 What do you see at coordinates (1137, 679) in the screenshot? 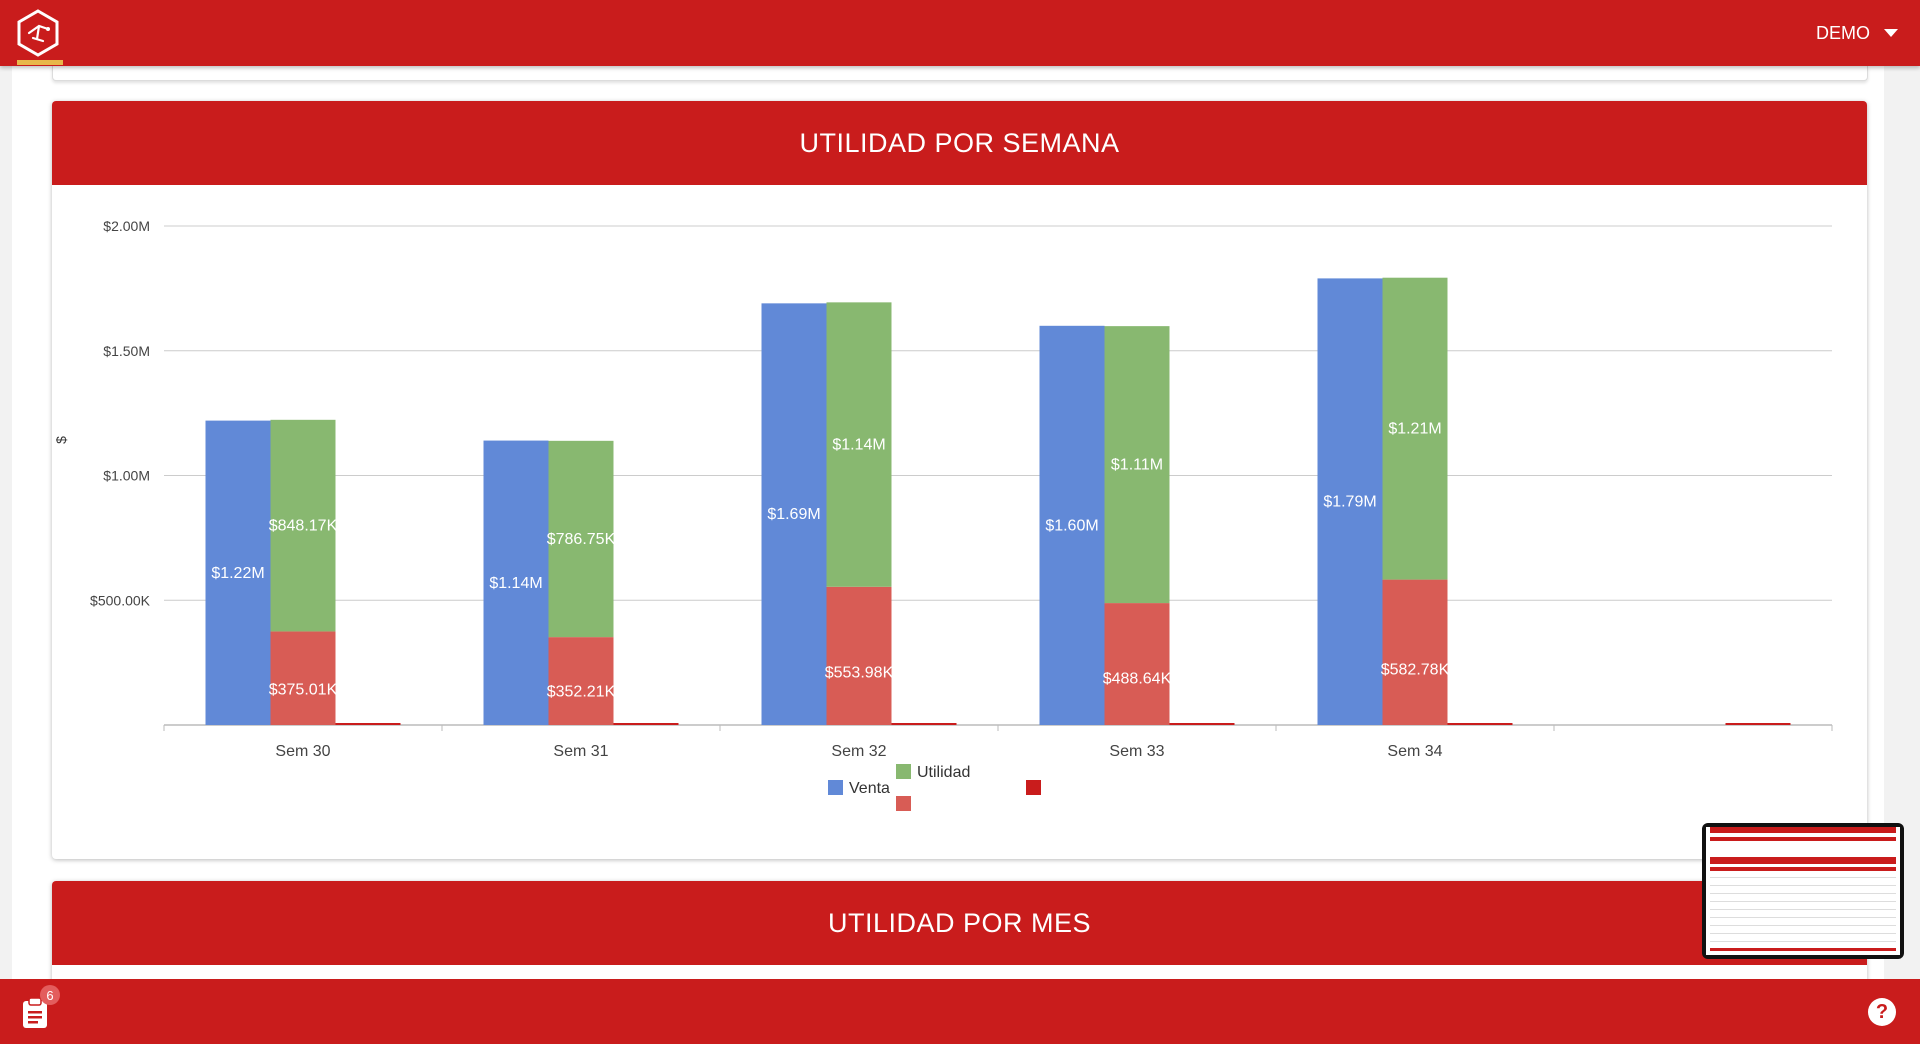
I see `data-label: $488.64K` at bounding box center [1137, 679].